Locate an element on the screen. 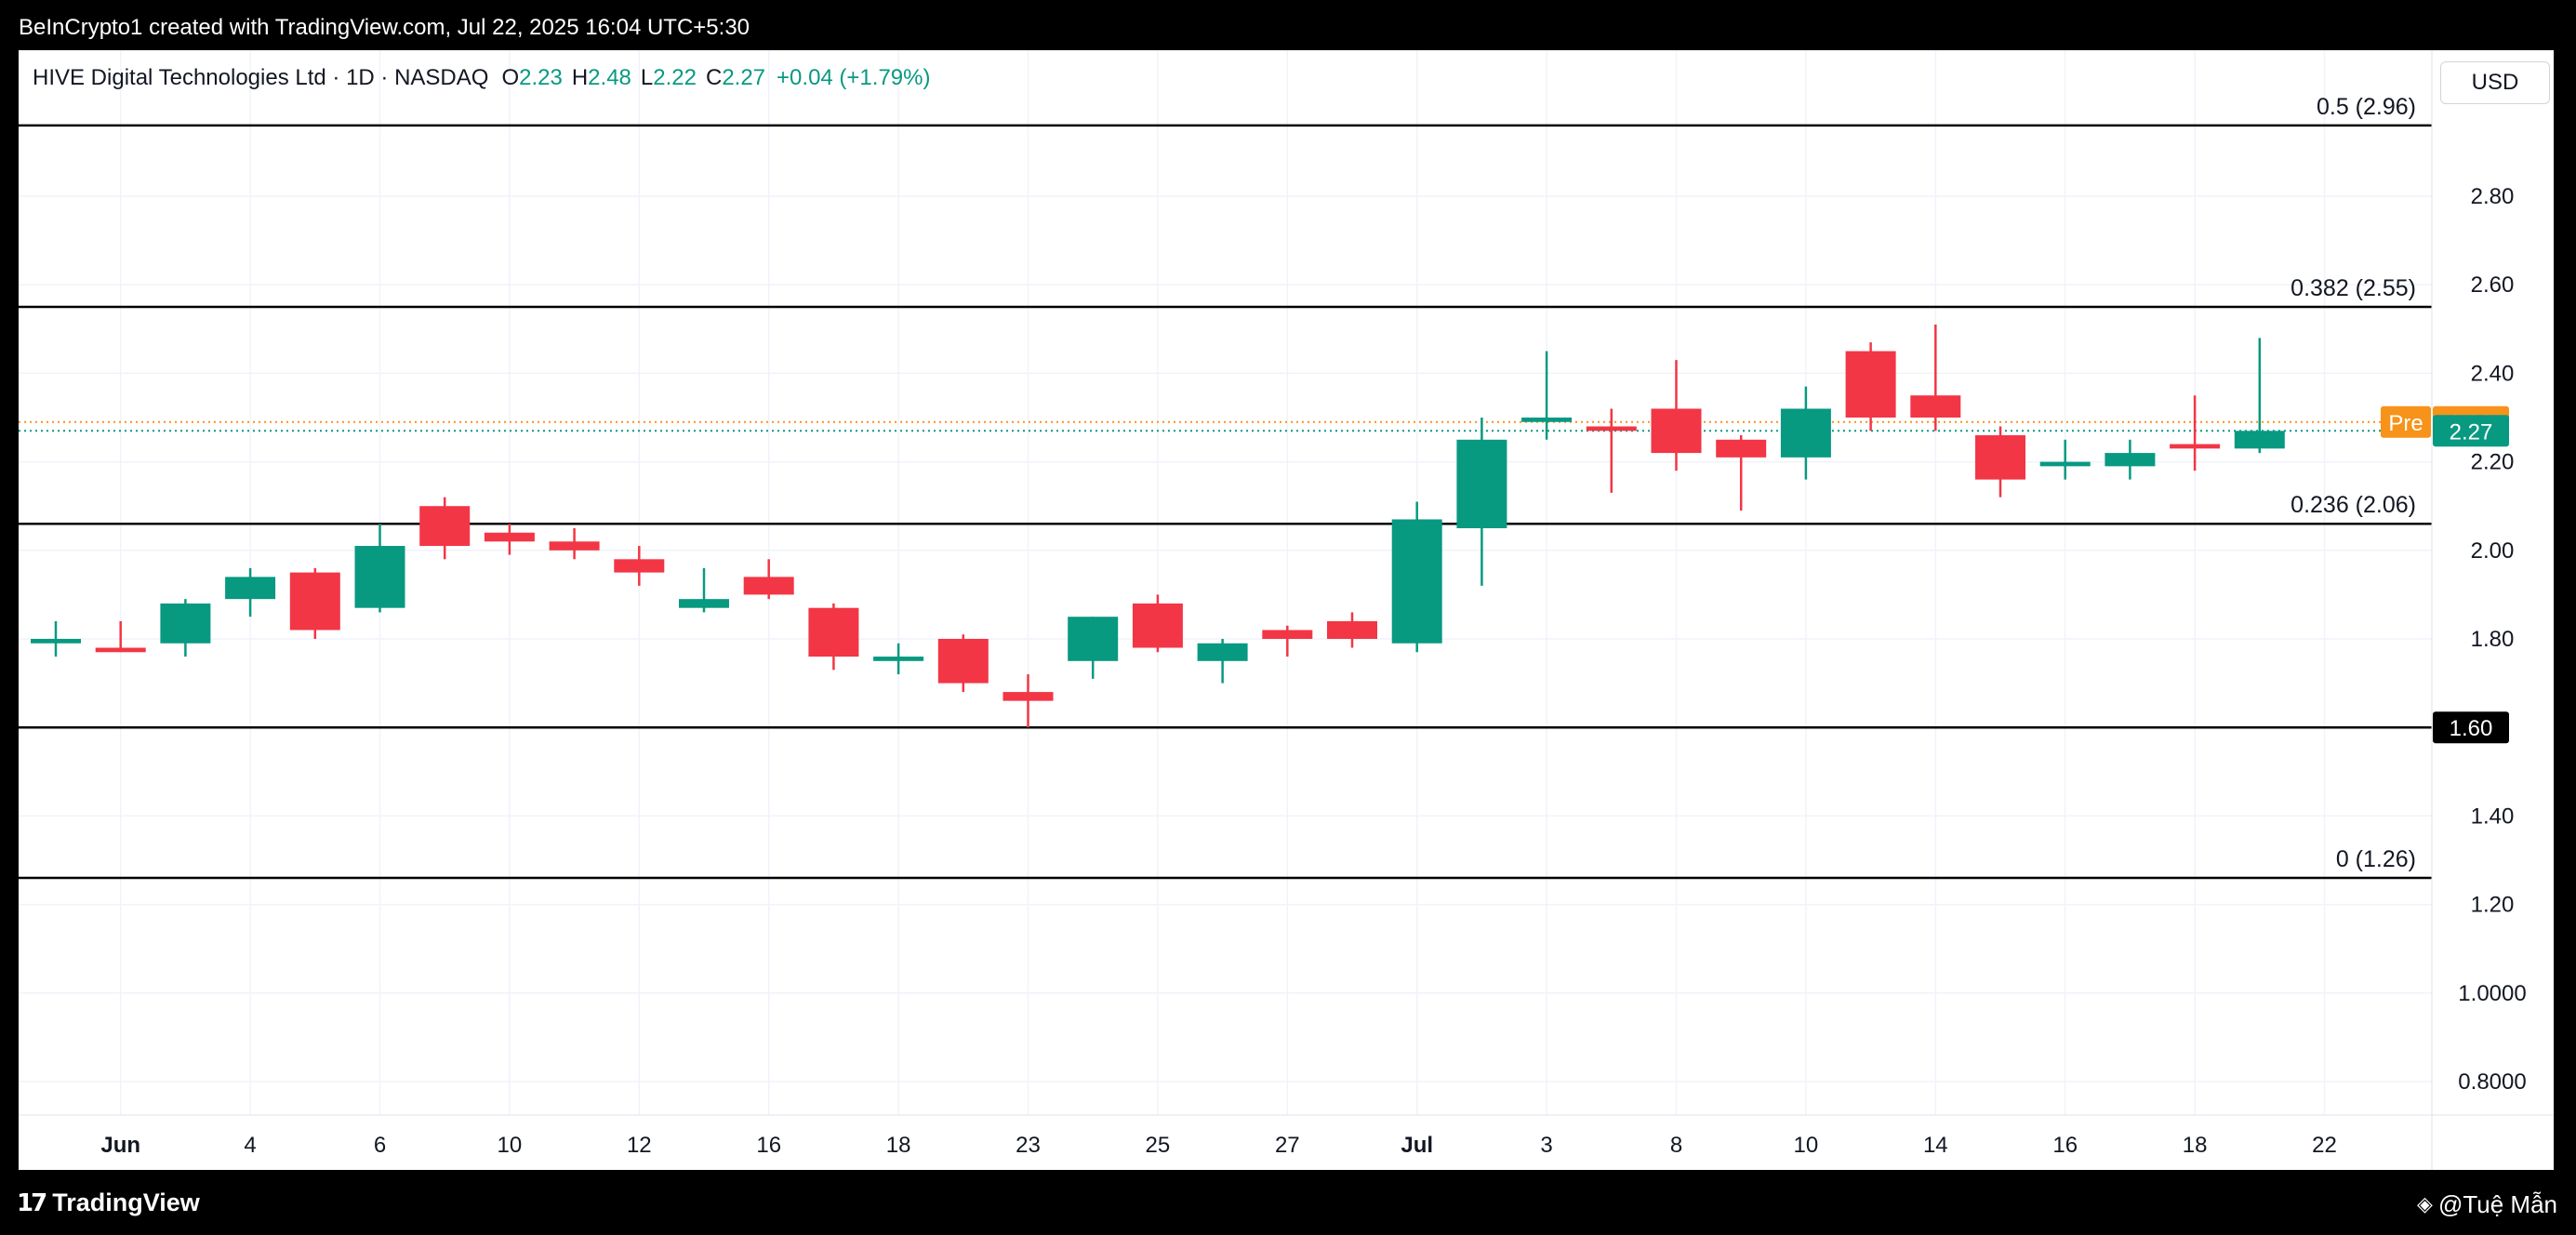 The height and width of the screenshot is (1235, 2576). open-label: O is located at coordinates (510, 77).